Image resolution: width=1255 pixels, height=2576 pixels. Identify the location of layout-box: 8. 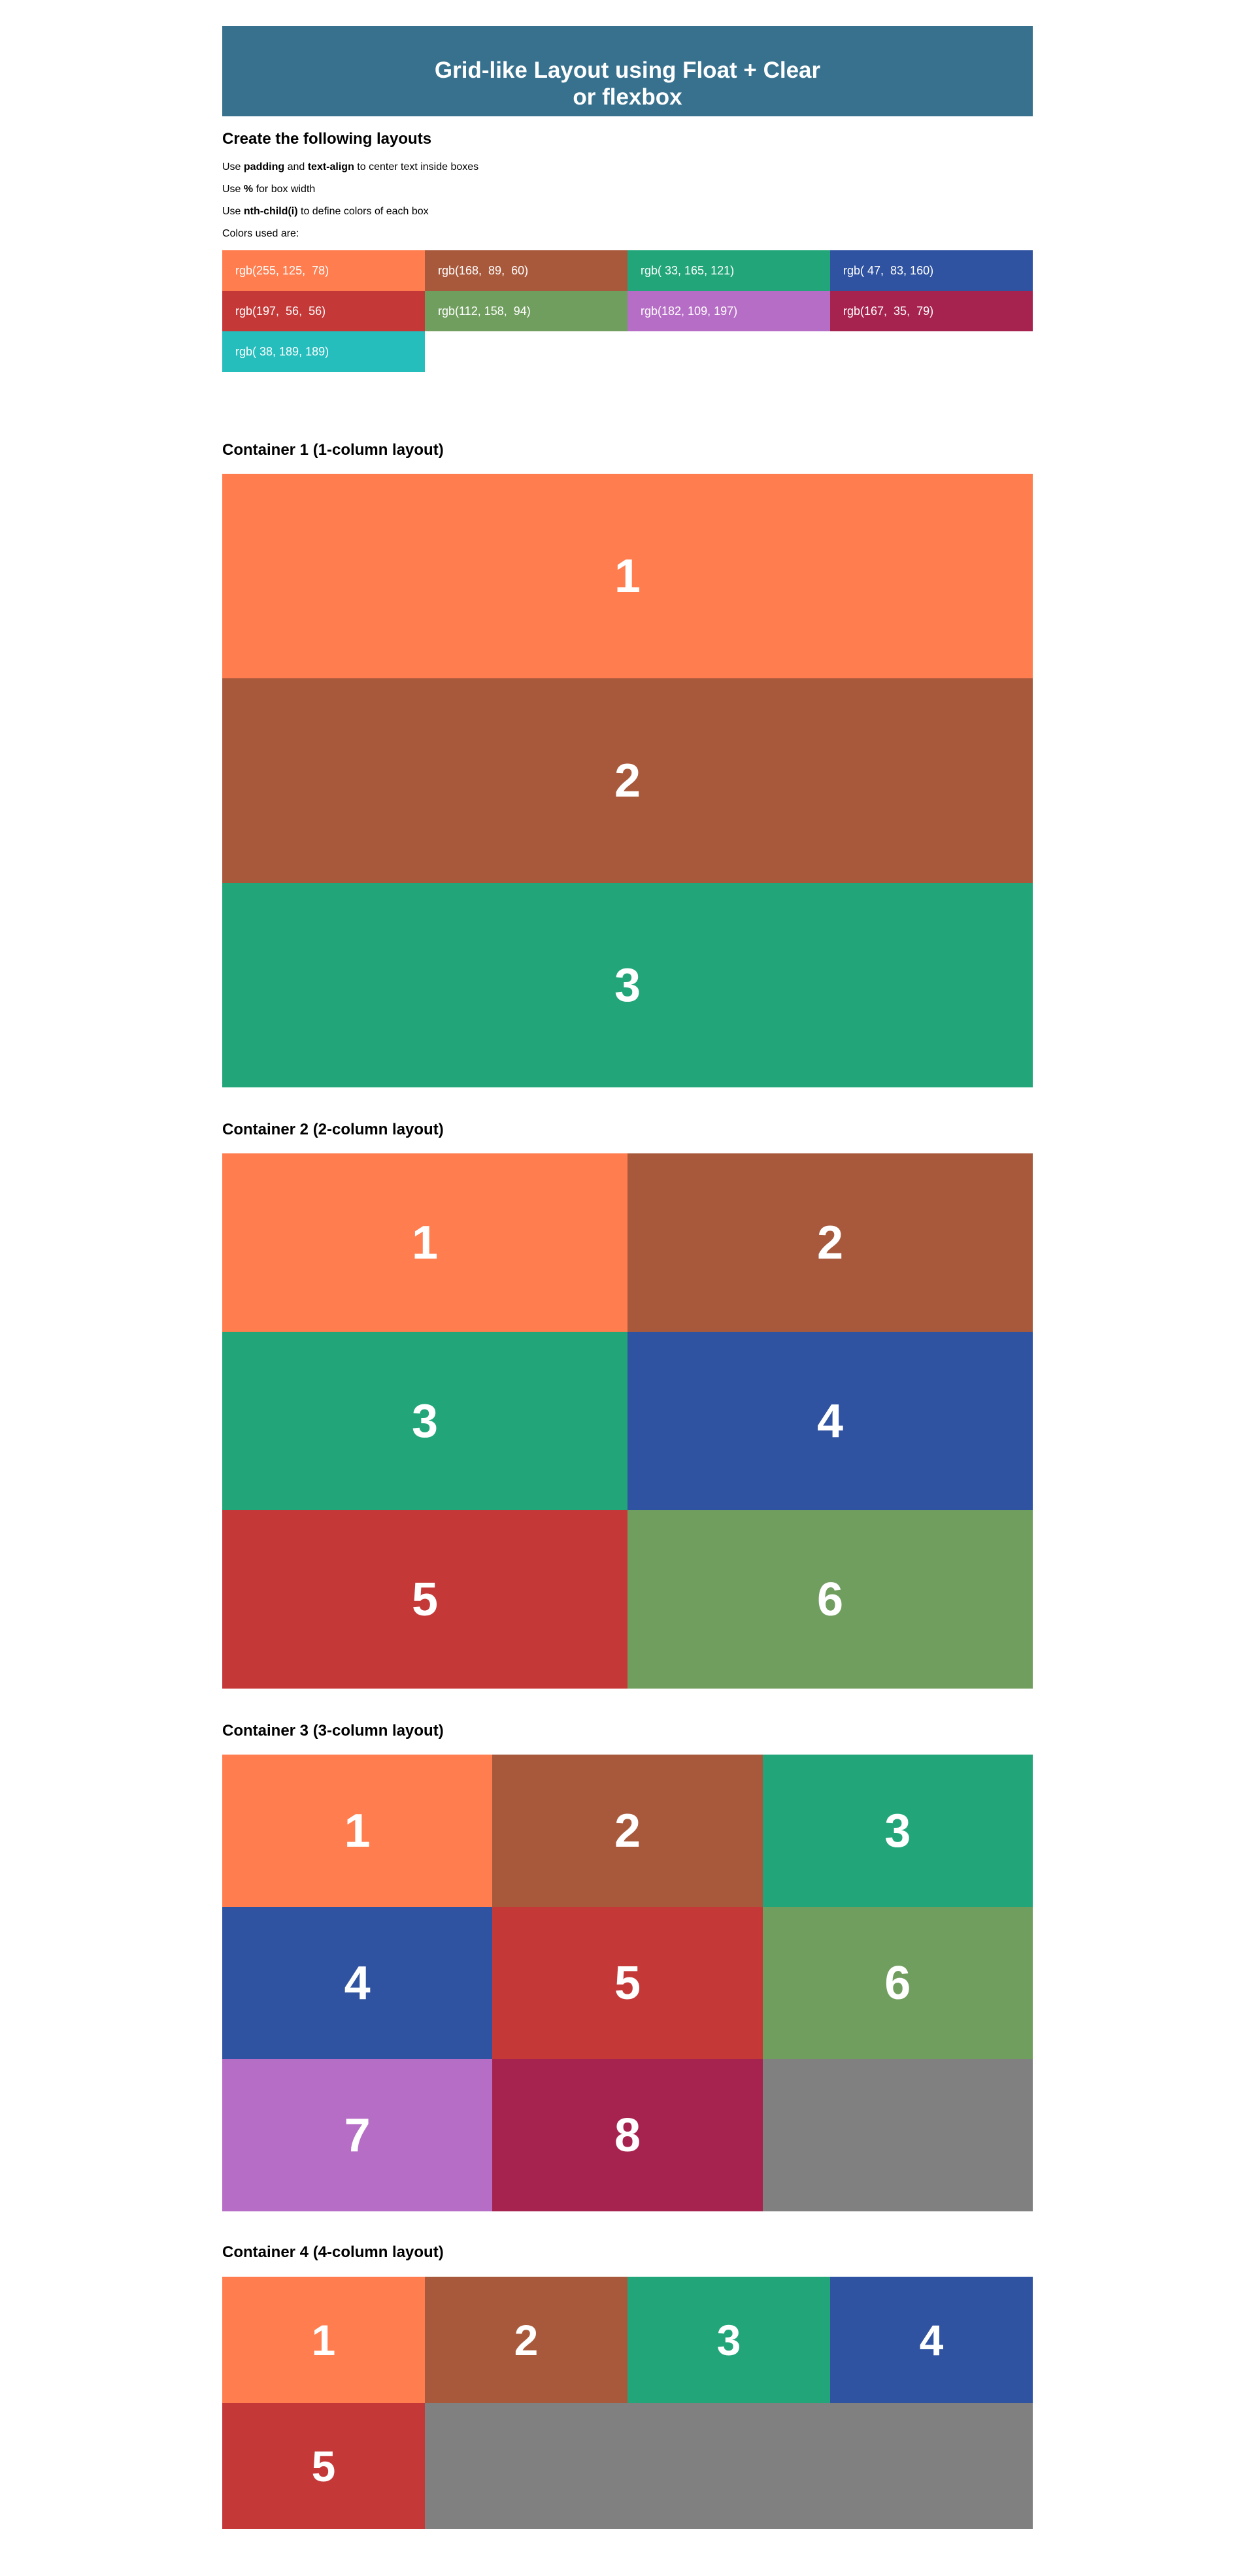
(627, 2135).